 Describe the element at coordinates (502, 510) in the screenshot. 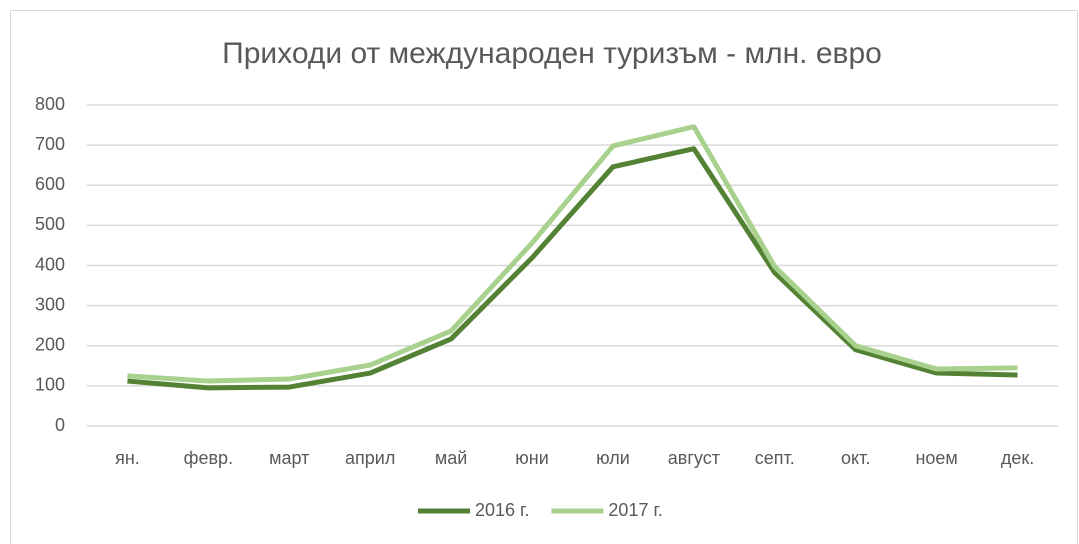

I see `legend-label: 2016 г.` at that location.